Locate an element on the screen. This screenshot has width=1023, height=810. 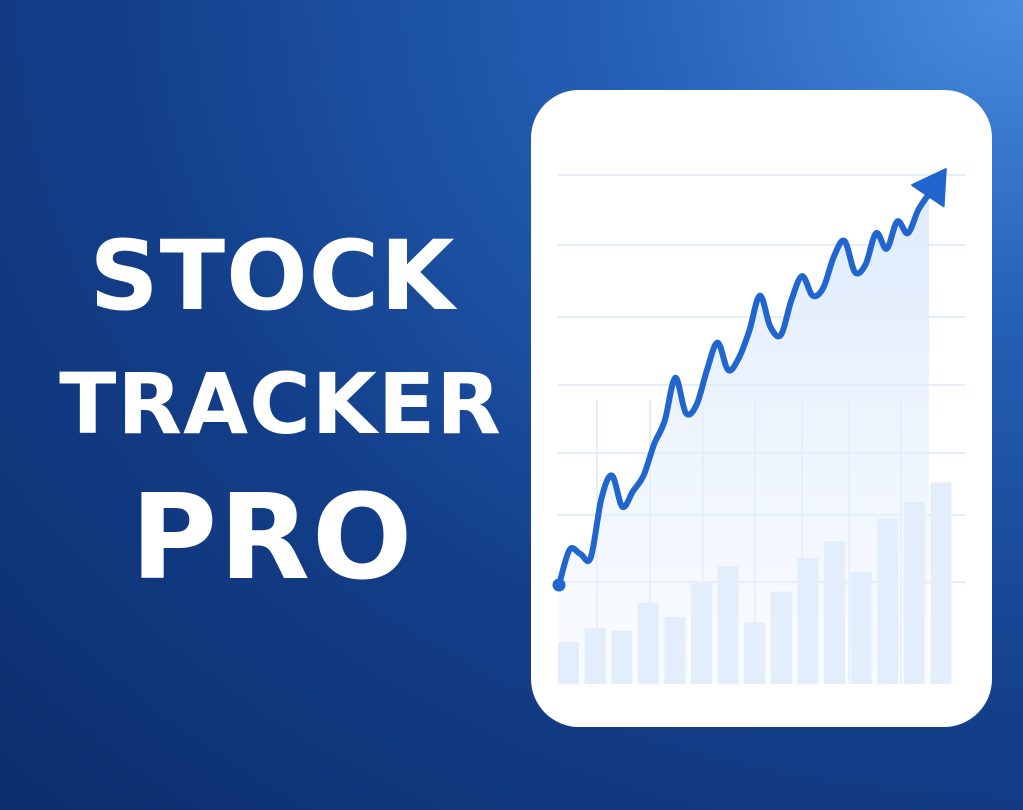
title-line-tracker: TRACKER is located at coordinates (280, 404).